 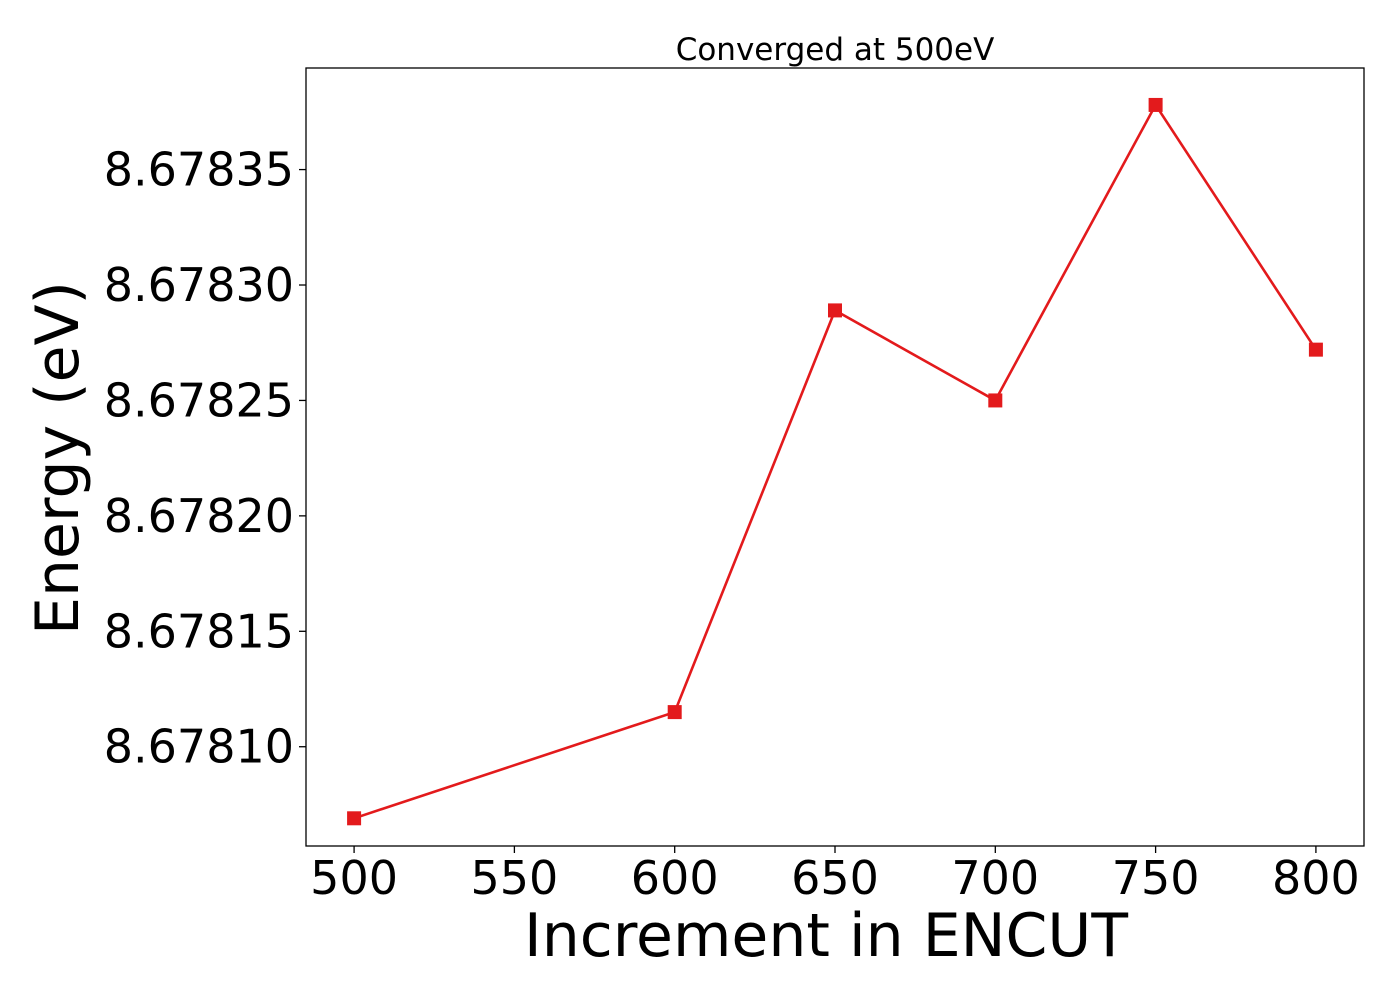 What do you see at coordinates (514, 878) in the screenshot?
I see `x-tick-label: 550` at bounding box center [514, 878].